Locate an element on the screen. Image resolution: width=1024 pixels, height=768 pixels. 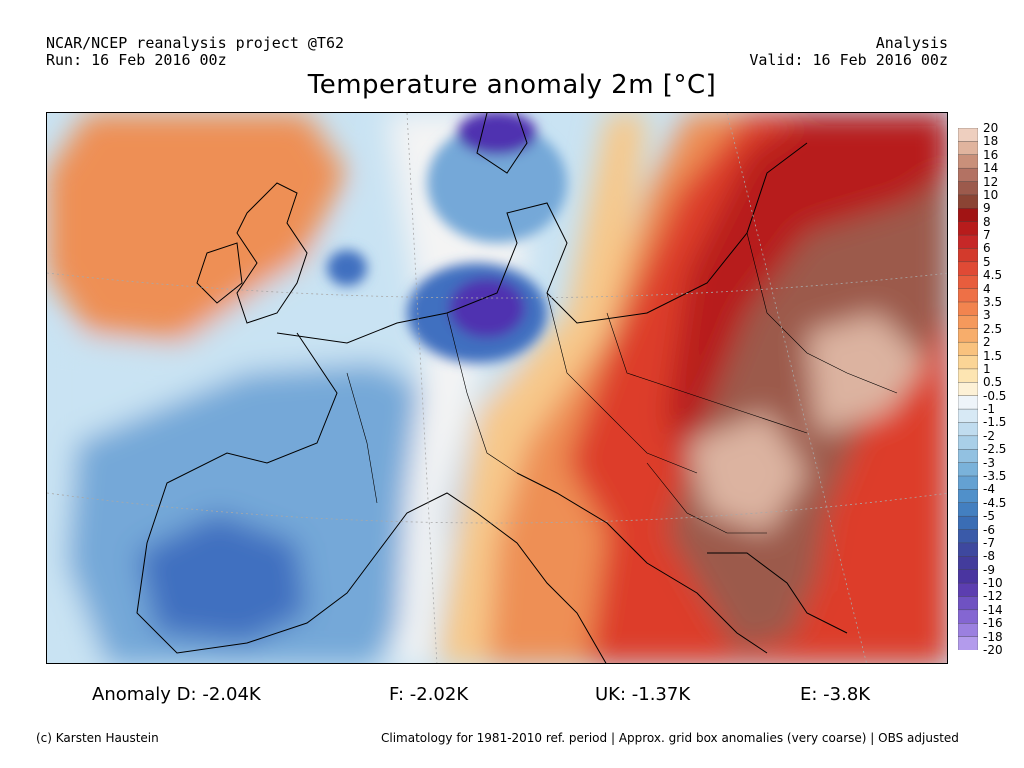
colorbar-tick-label: -9 is located at coordinates (989, 569).